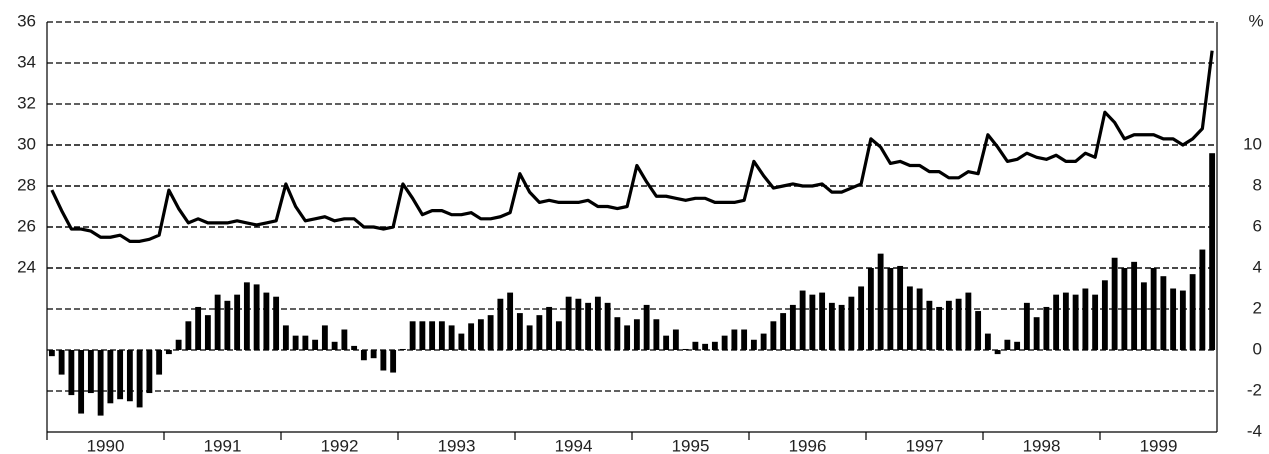 This screenshot has height=454, width=1269. What do you see at coordinates (26, 61) in the screenshot?
I see `y-tick-label: 34` at bounding box center [26, 61].